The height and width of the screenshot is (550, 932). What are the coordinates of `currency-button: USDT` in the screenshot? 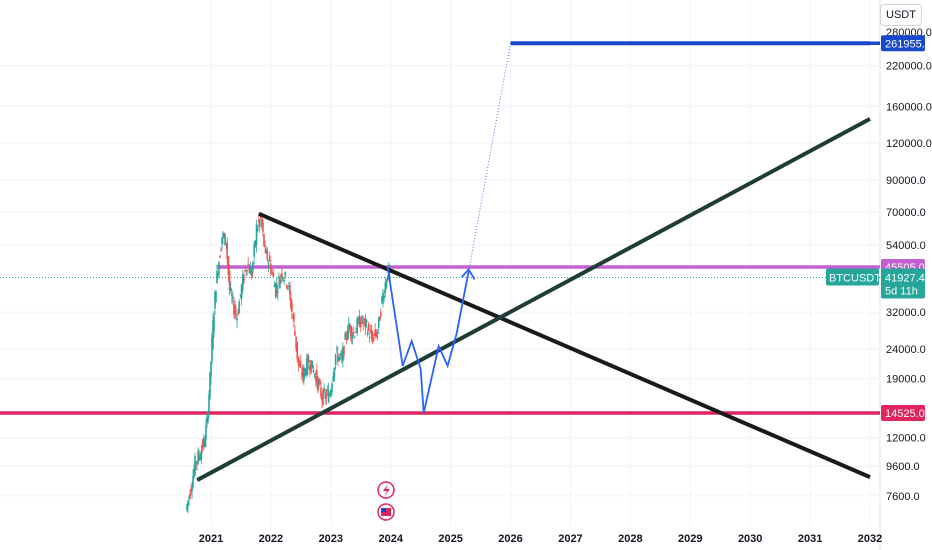 It's located at (901, 15).